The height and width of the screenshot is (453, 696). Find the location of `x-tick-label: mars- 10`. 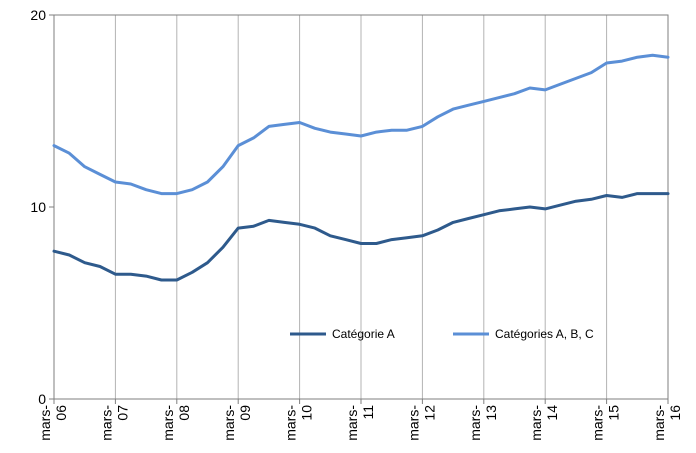

x-tick-label: mars- 10 is located at coordinates (299, 423).